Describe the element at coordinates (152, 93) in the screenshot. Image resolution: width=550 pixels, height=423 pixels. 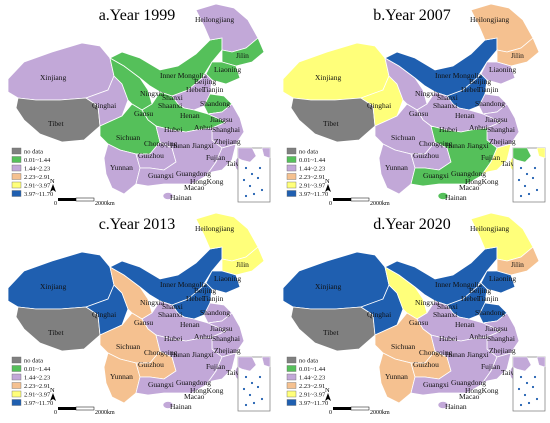
I see `label-ningxia: Ningxia` at that location.